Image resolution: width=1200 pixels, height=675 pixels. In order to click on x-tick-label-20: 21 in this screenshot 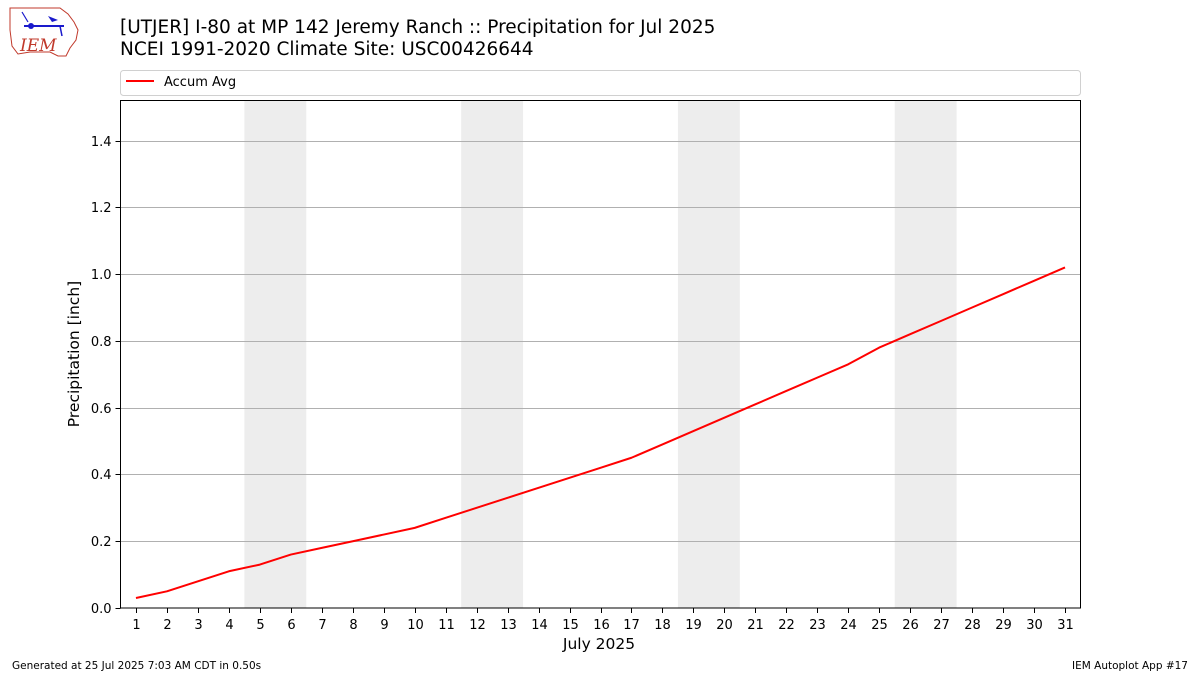, I will do `click(755, 625)`.